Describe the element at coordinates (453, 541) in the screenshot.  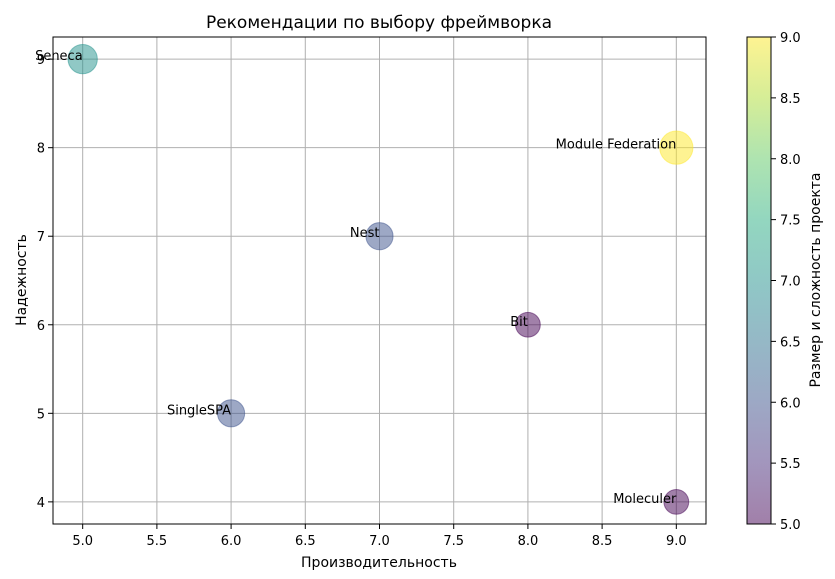
I see `x-tick-label-5: 7.5` at that location.